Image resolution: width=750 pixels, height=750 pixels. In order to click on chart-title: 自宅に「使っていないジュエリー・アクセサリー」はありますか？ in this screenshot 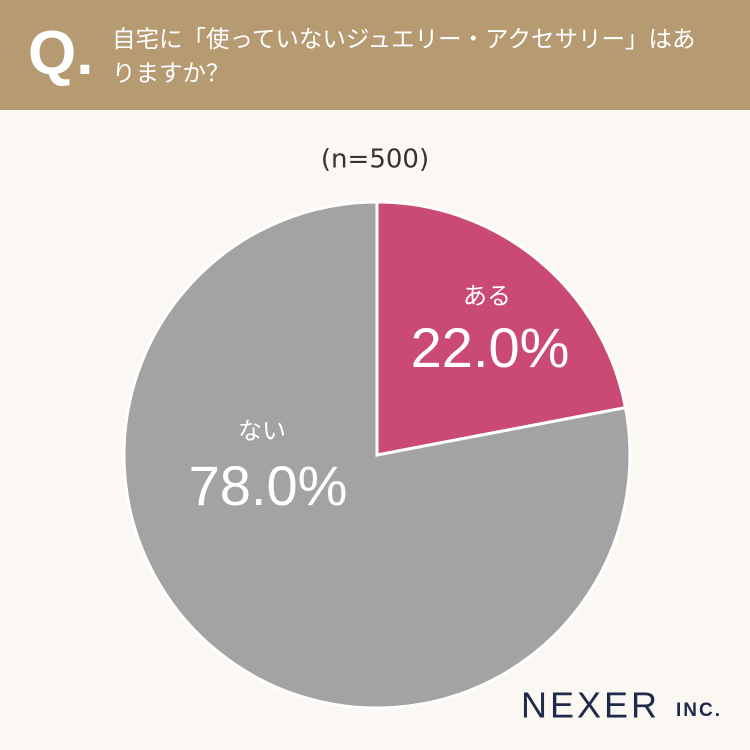, I will do `click(404, 56)`.